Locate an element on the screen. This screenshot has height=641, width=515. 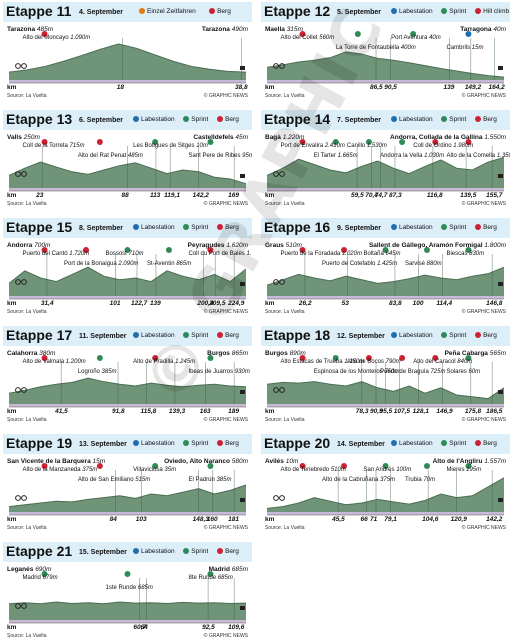
finish-location: Tarragona 40m is located at coordinates (483, 29).